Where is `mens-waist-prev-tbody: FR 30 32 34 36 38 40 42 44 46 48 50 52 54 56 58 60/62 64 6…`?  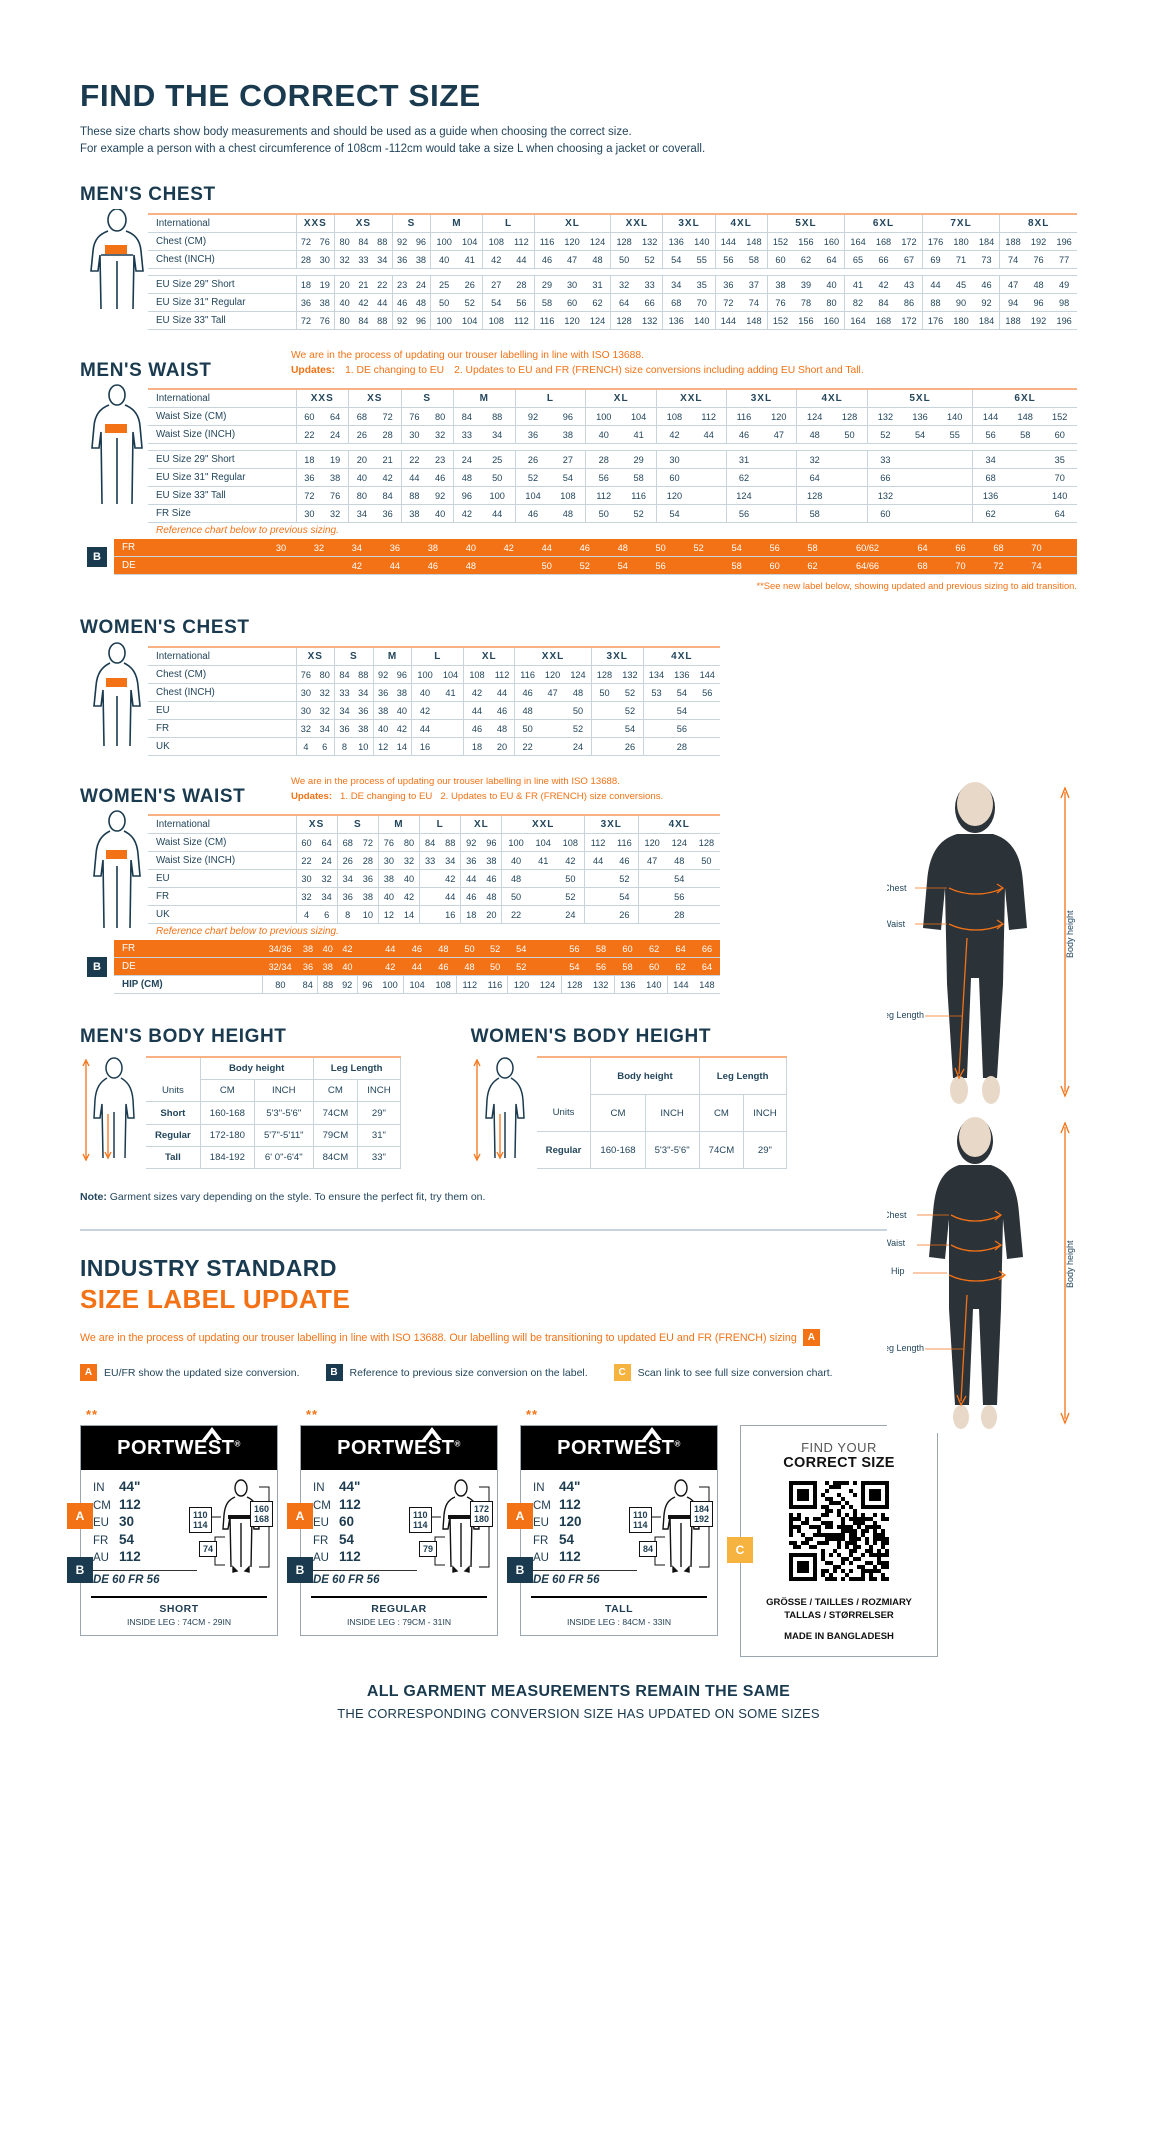
mens-waist-prev-tbody: FR 30 32 34 36 38 40 42 44 46 48 50 52 54 56 58 60/62 64 6… is located at coordinates (595, 557).